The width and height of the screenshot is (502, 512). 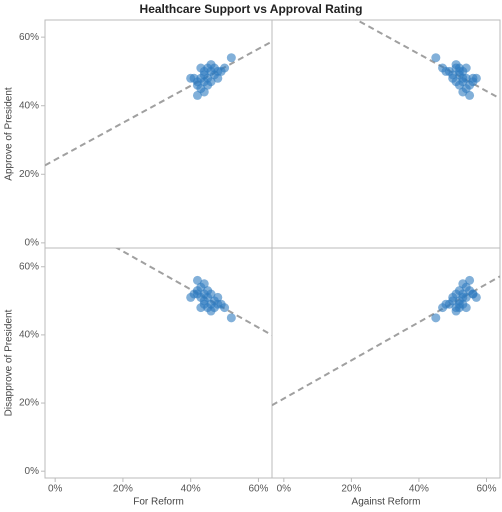 What do you see at coordinates (9, 134) in the screenshot?
I see `y-axis-title: Approve of President` at bounding box center [9, 134].